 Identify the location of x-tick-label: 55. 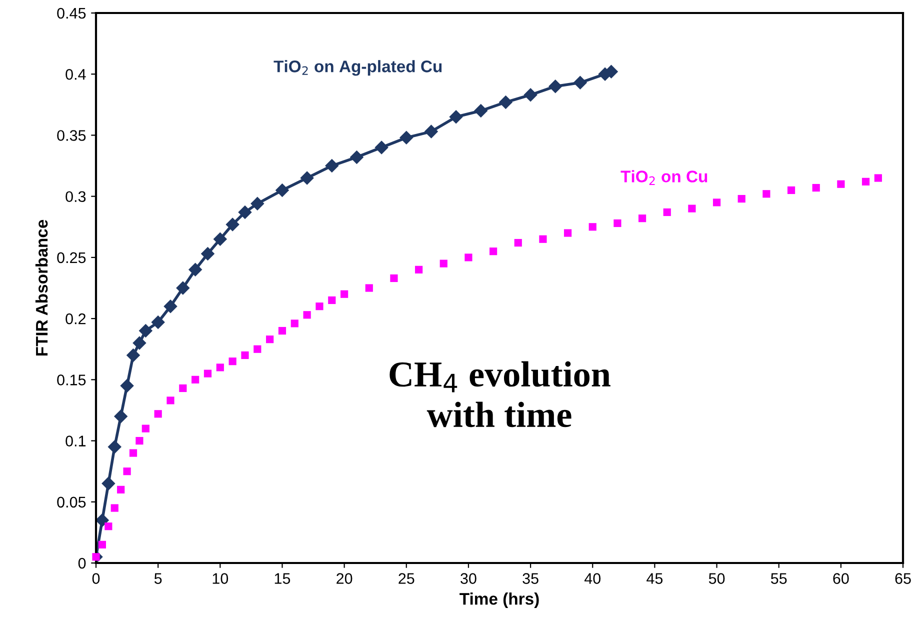
(778, 578).